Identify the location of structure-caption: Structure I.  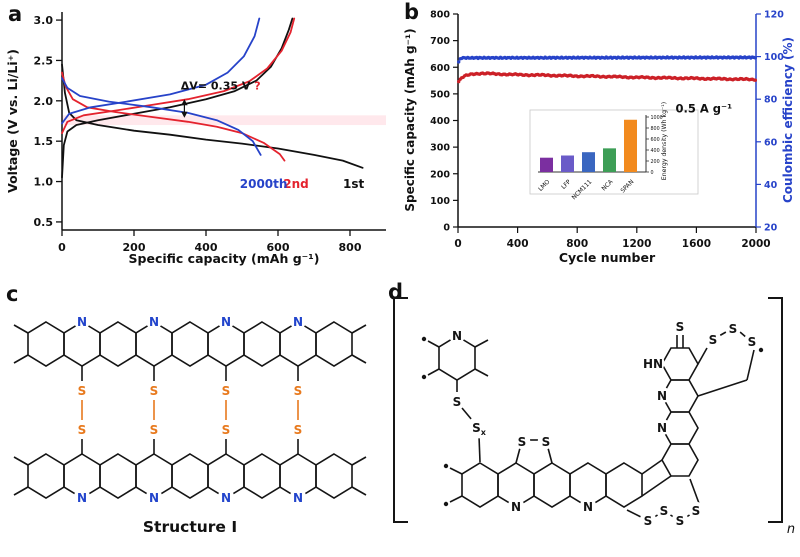
(190, 527).